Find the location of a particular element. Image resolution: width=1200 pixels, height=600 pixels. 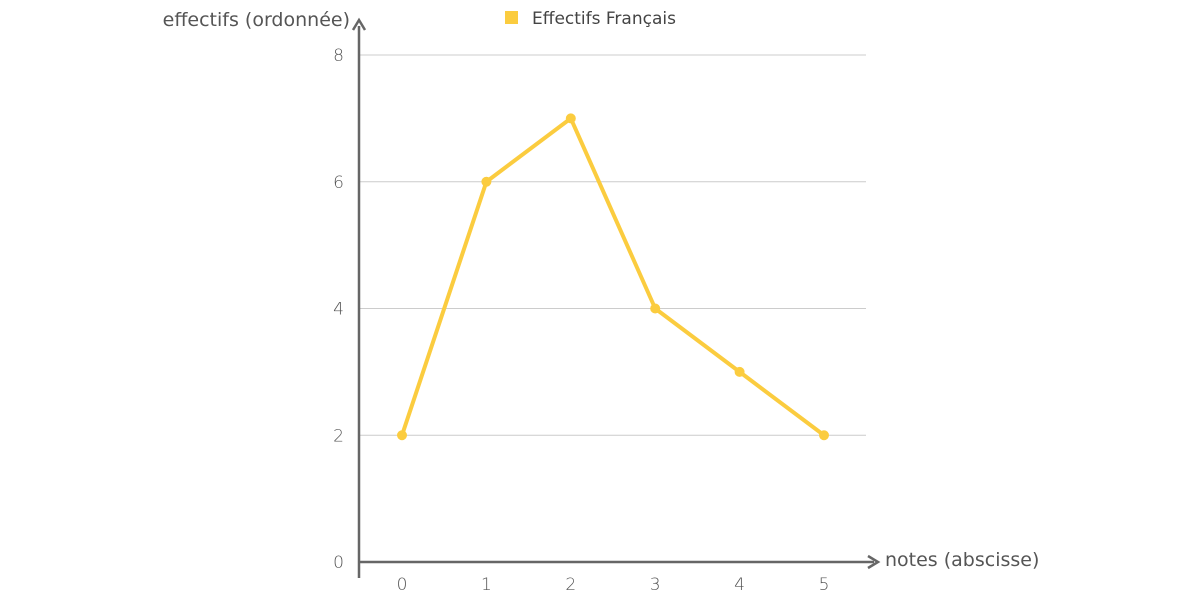

x-tick-label: 4 is located at coordinates (739, 585).